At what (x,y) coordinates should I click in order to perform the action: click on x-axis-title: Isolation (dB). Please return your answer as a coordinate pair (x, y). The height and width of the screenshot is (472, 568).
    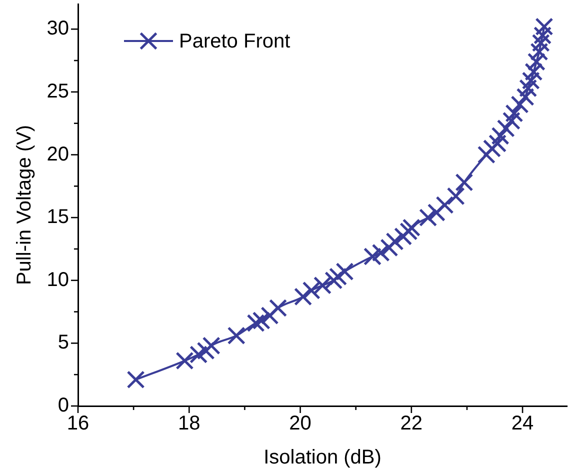
    Looking at the image, I should click on (323, 457).